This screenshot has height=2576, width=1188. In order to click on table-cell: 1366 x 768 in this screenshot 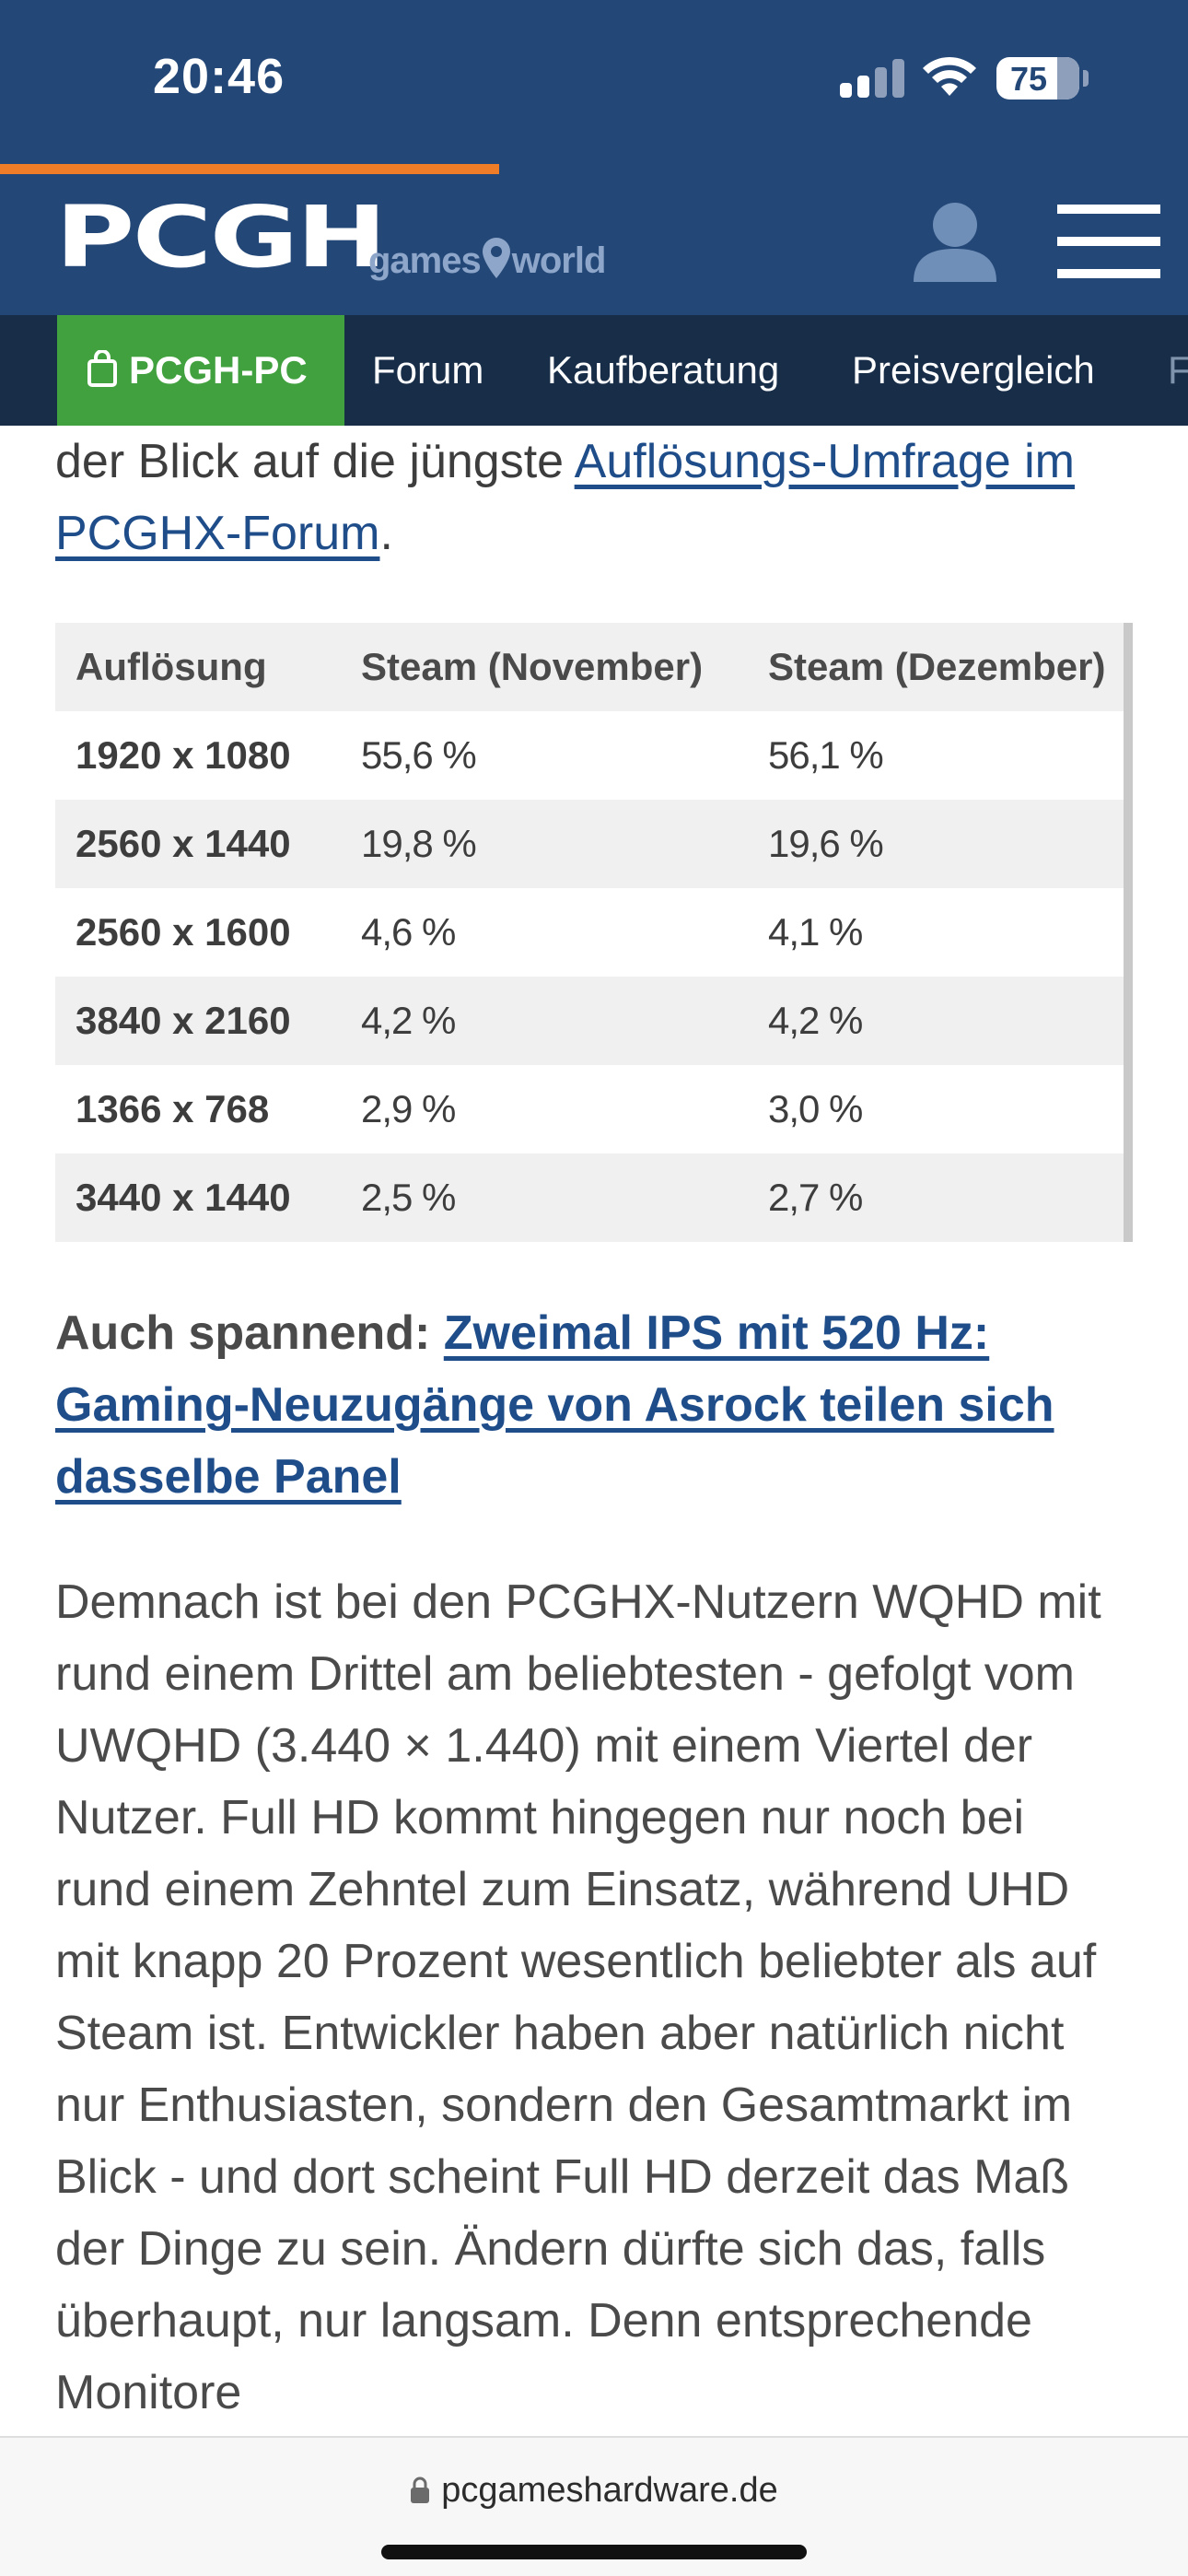, I will do `click(198, 1109)`.